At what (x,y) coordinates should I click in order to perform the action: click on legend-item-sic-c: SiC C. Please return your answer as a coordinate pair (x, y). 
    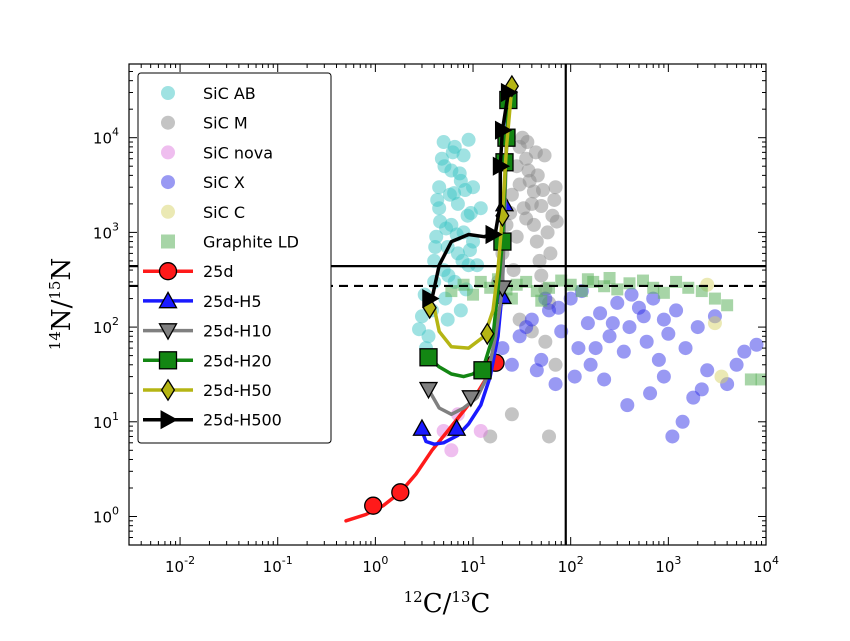
    Looking at the image, I should click on (203, 212).